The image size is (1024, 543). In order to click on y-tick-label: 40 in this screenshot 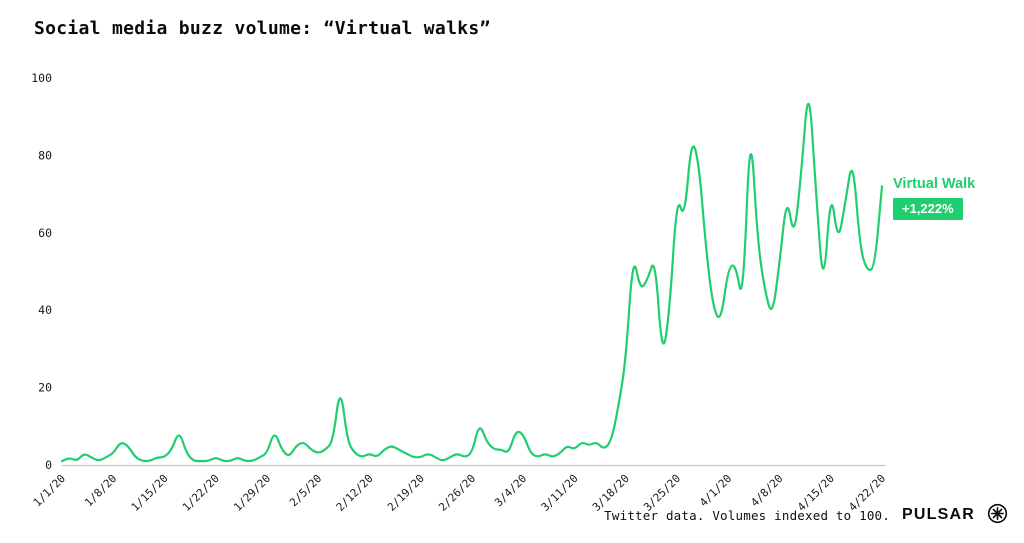, I will do `click(45, 310)`.